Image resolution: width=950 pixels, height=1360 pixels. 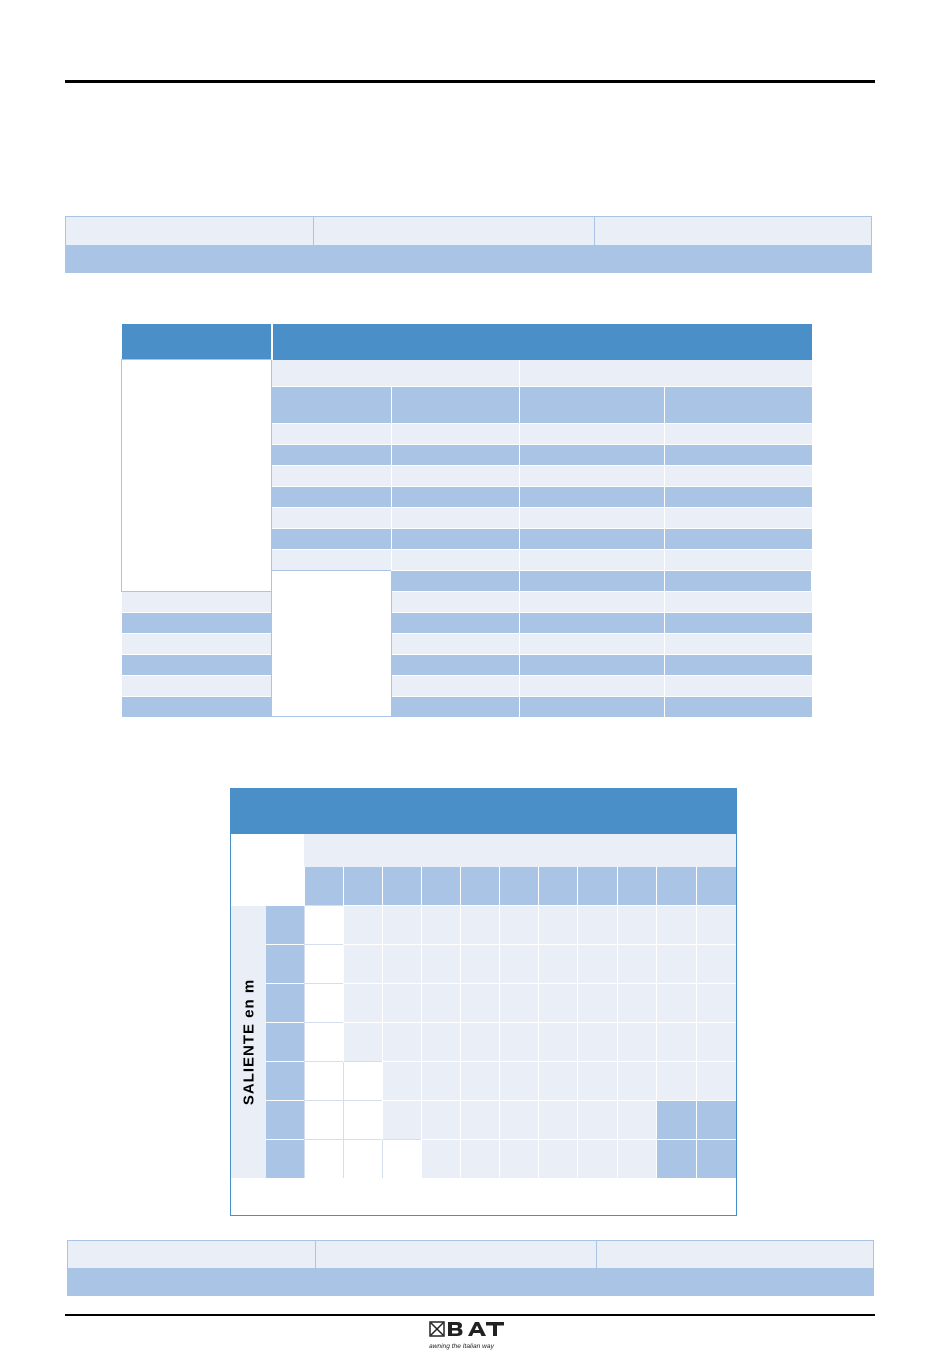 I want to click on grid-row: SALIENTE en m, so click(x=483, y=1041).